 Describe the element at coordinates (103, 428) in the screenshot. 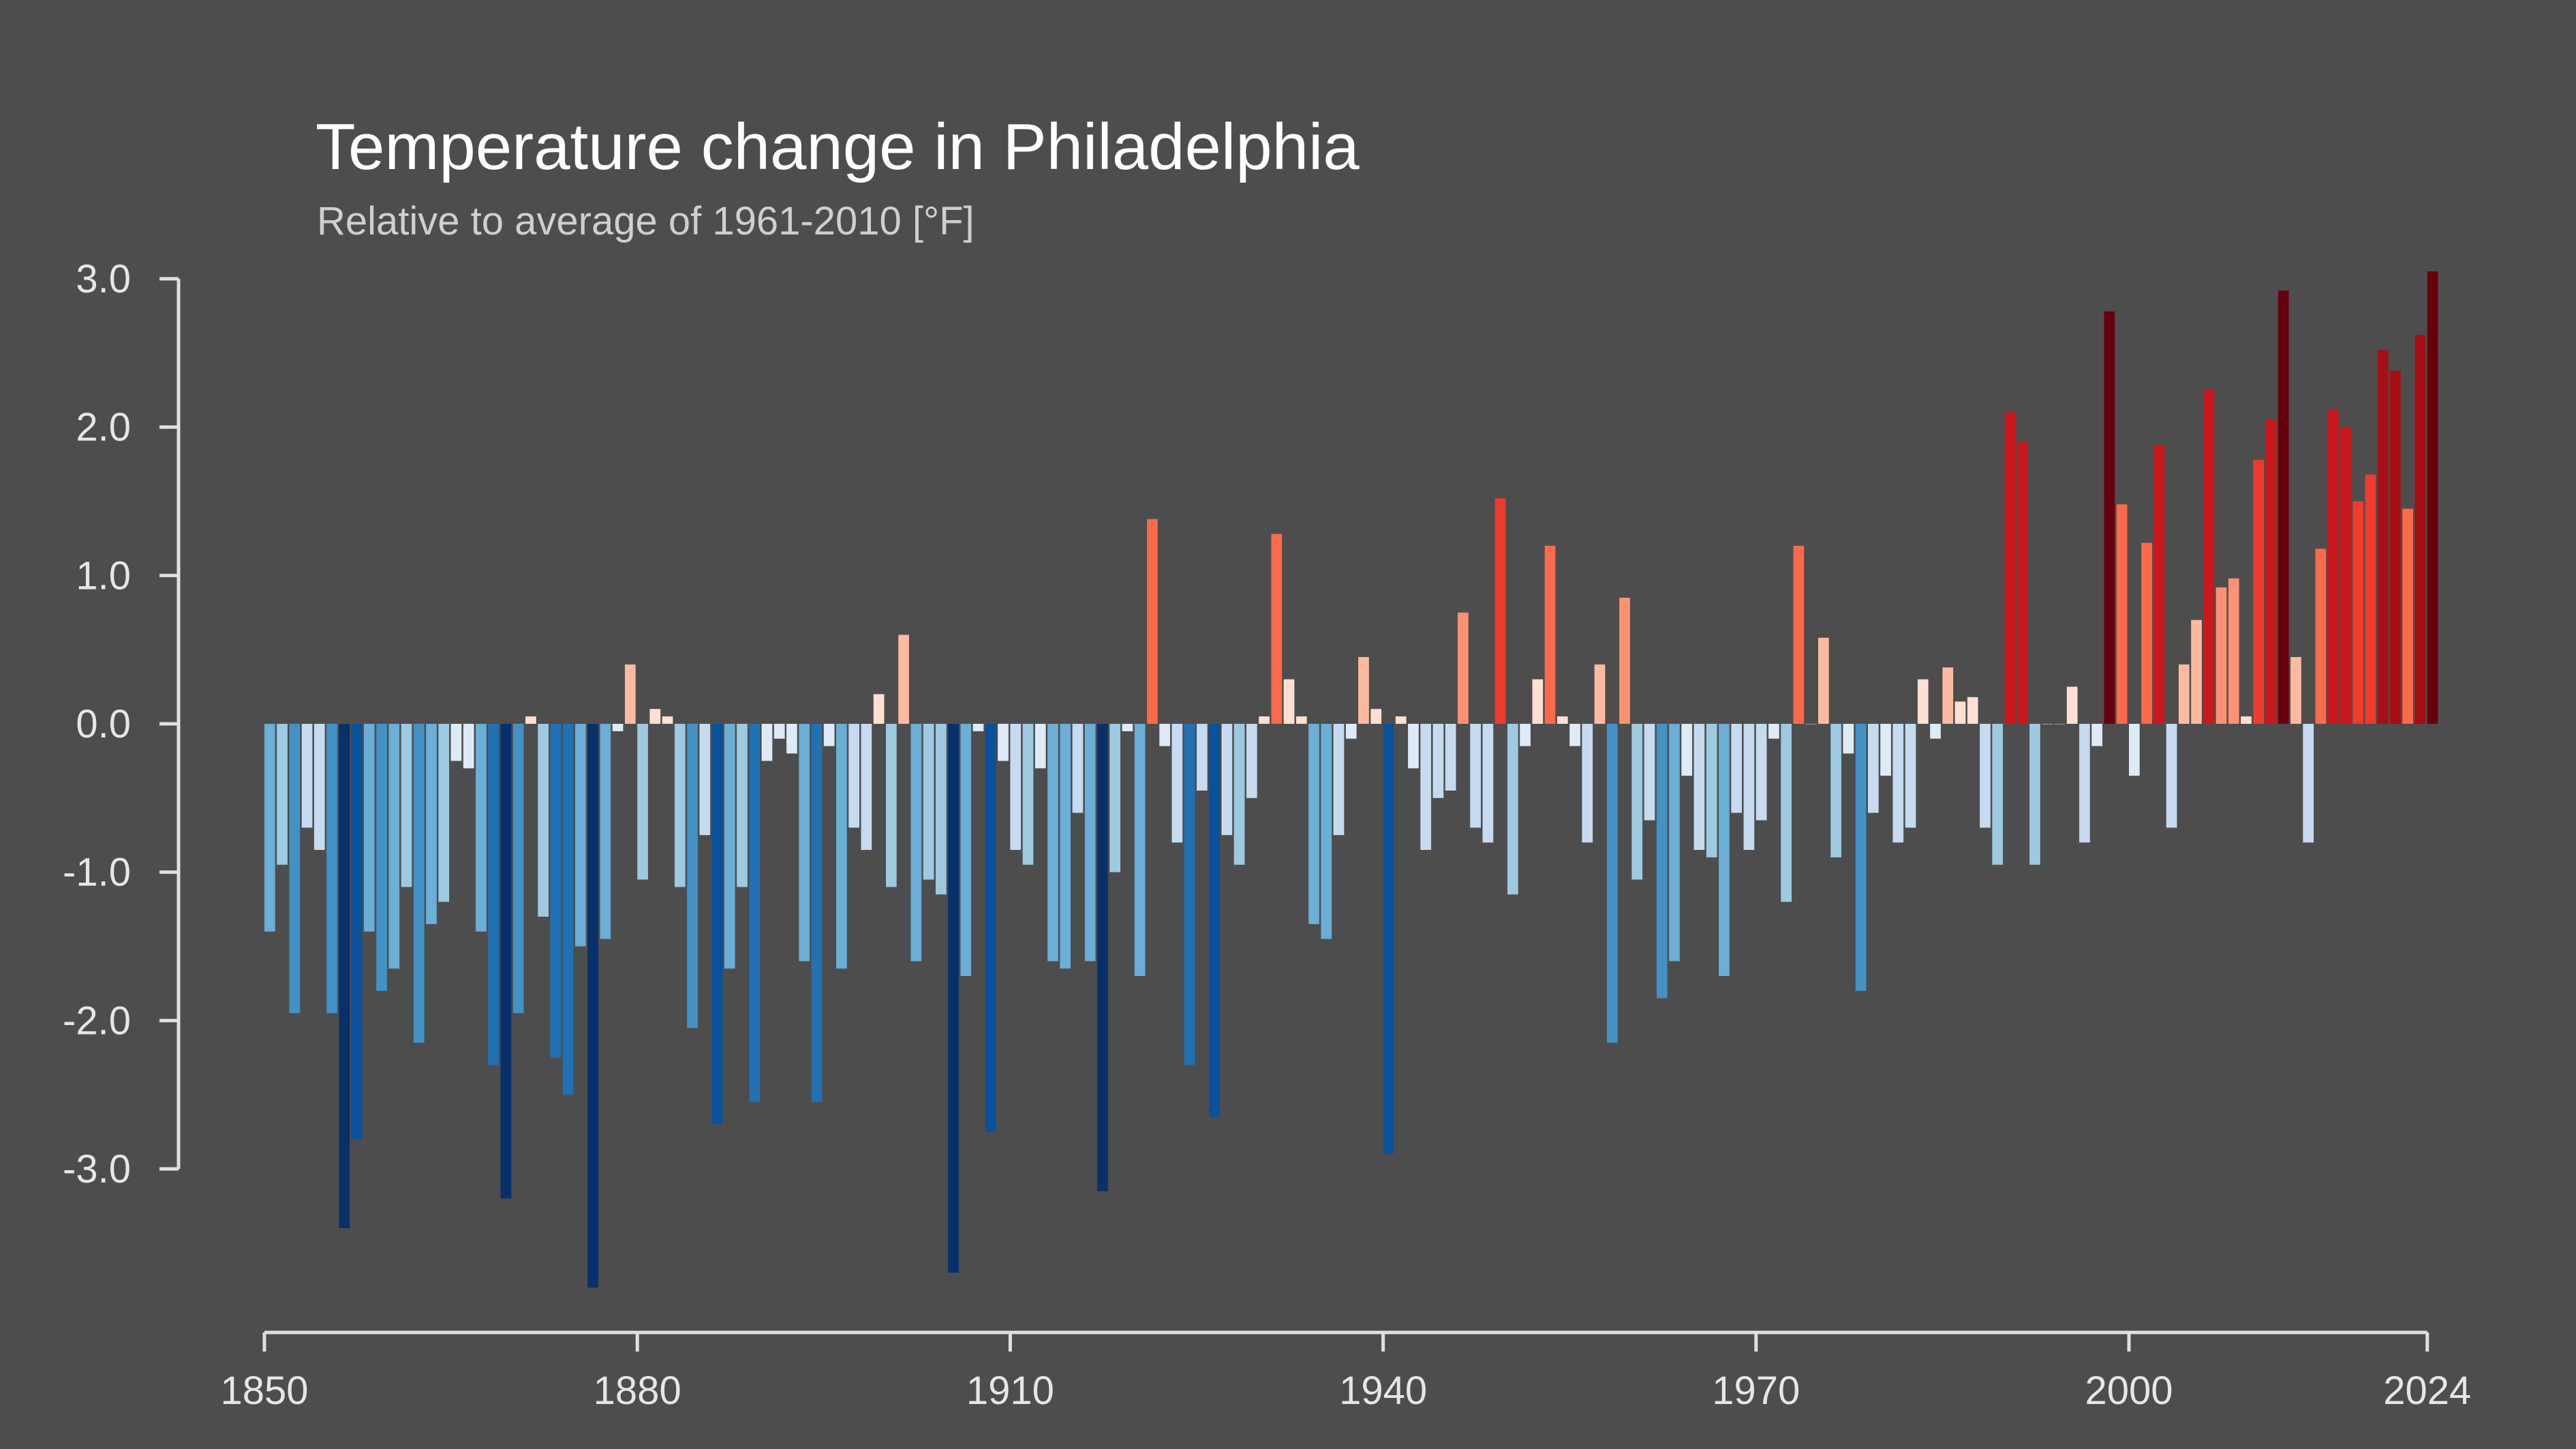

I see `y-tick-label: 2.0` at that location.